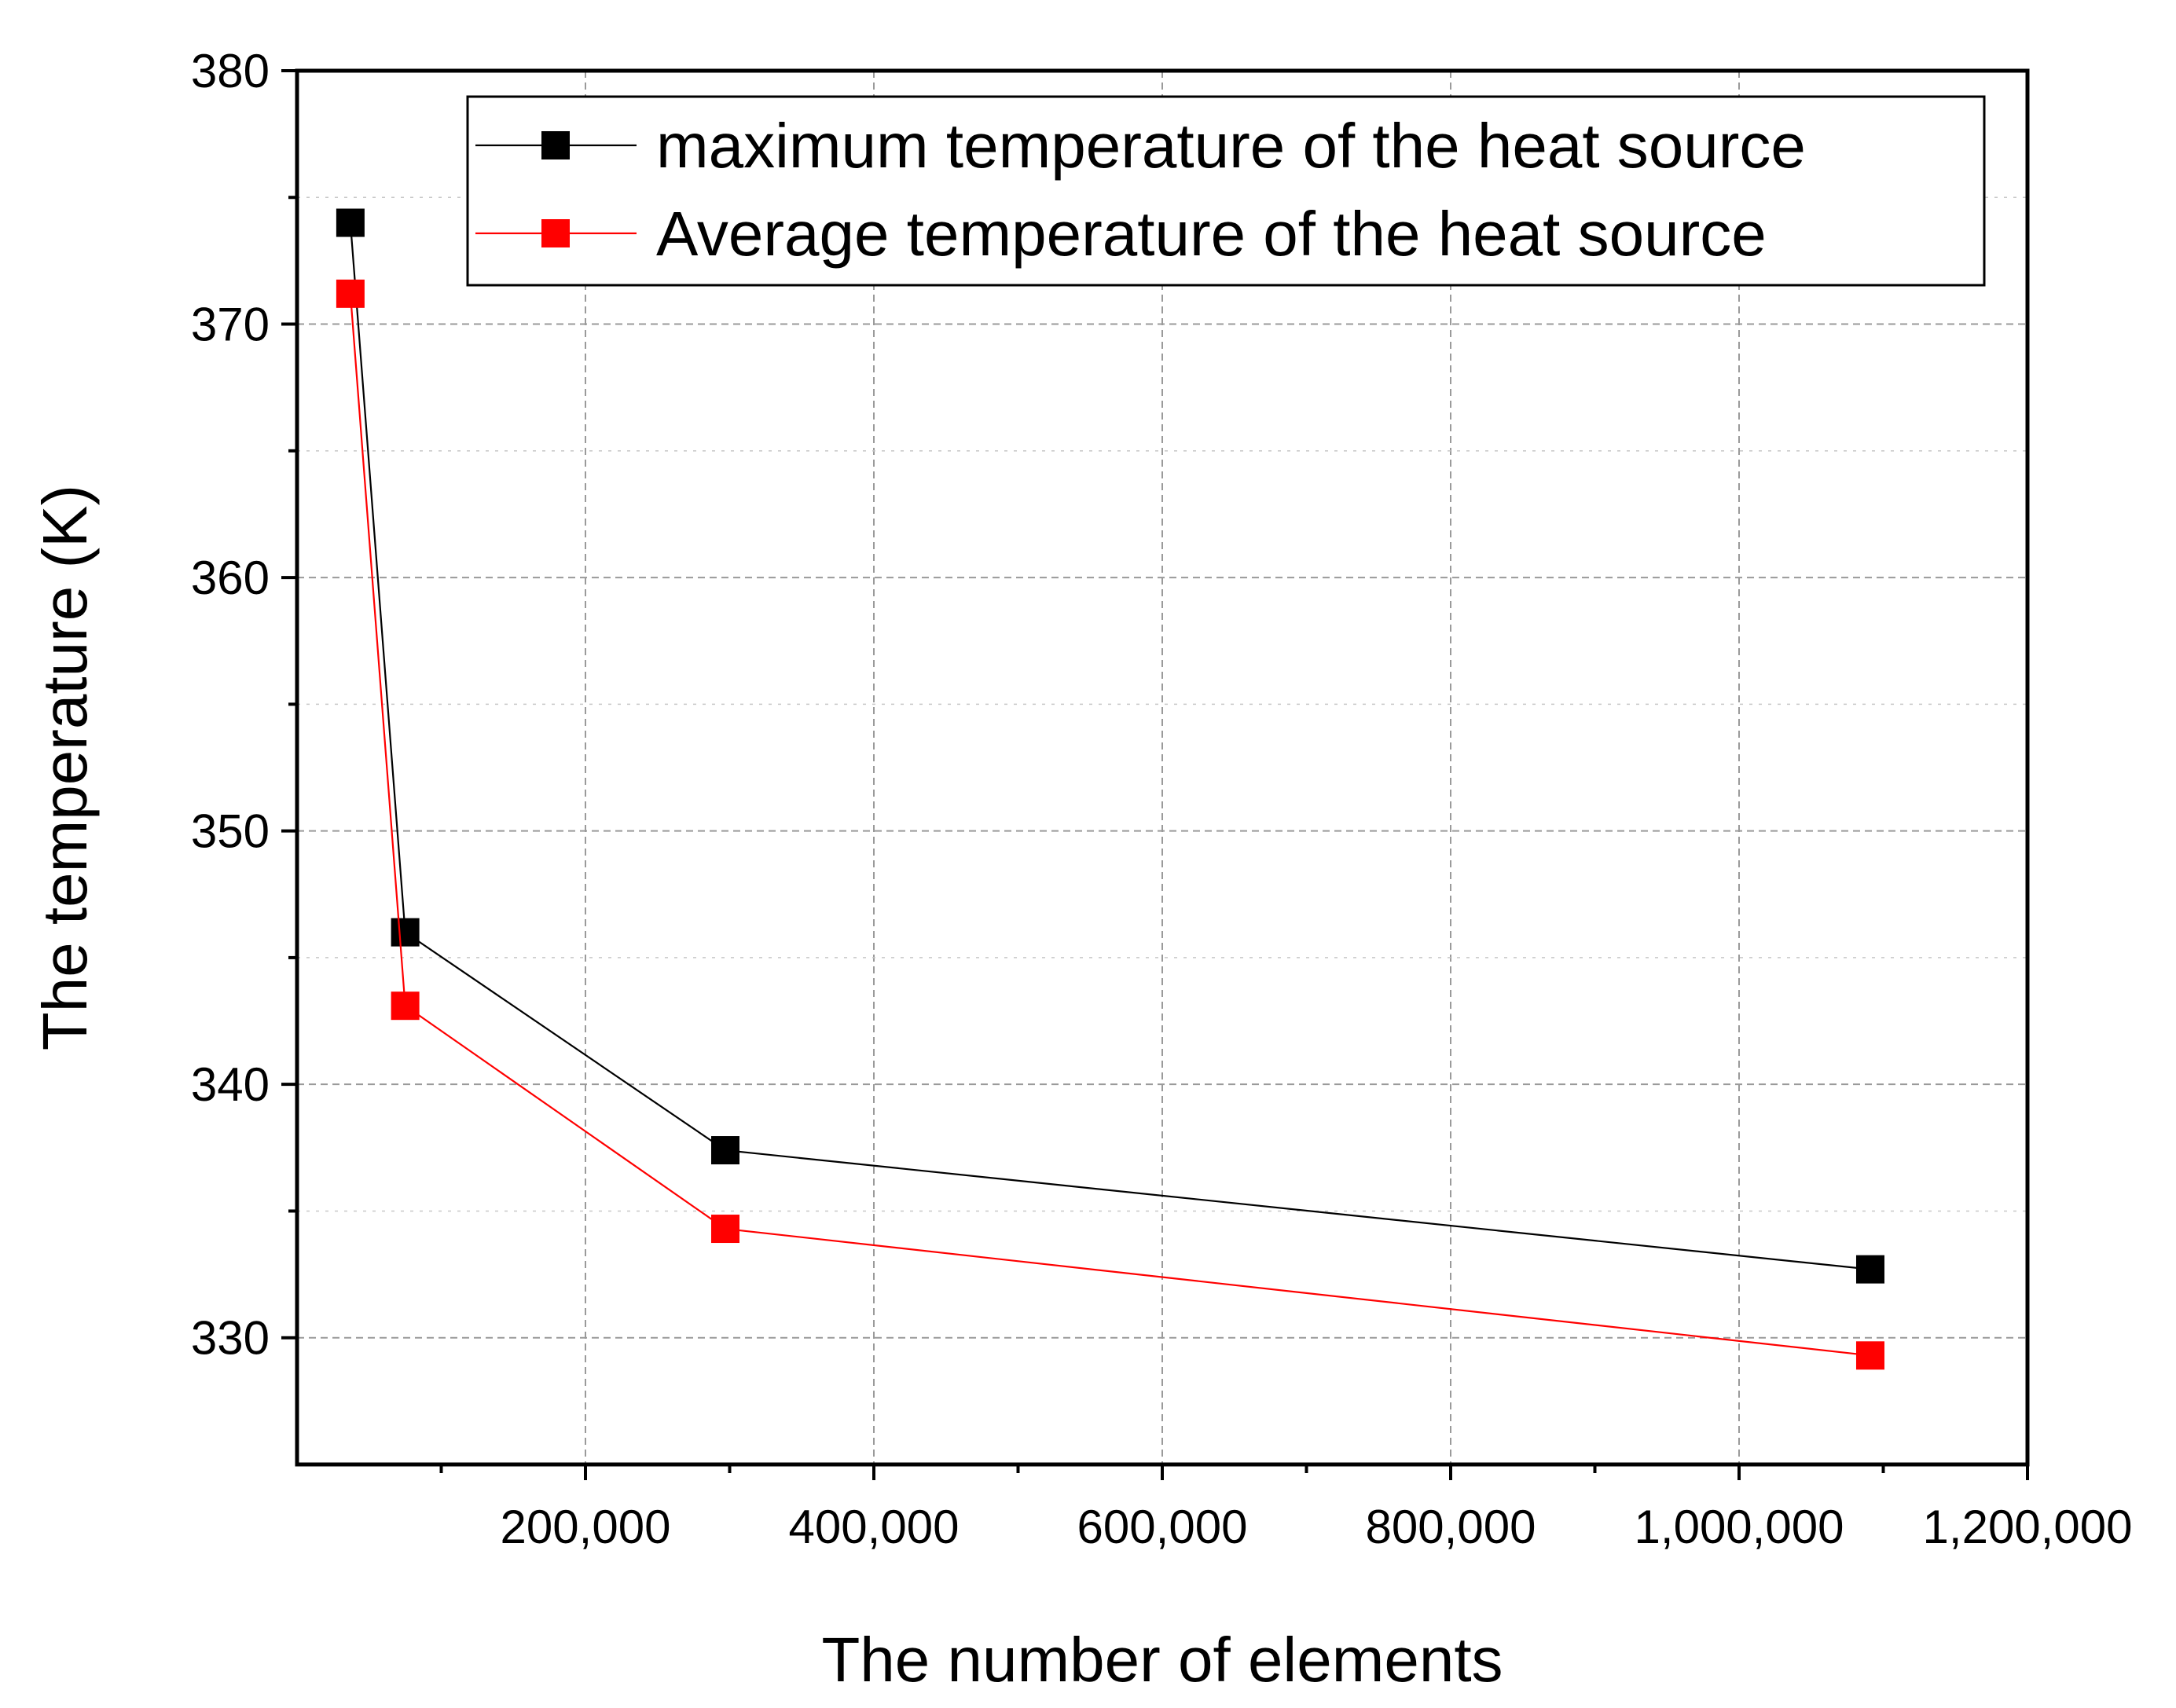  Describe the element at coordinates (230, 71) in the screenshot. I see `y-tick-label: 380` at that location.